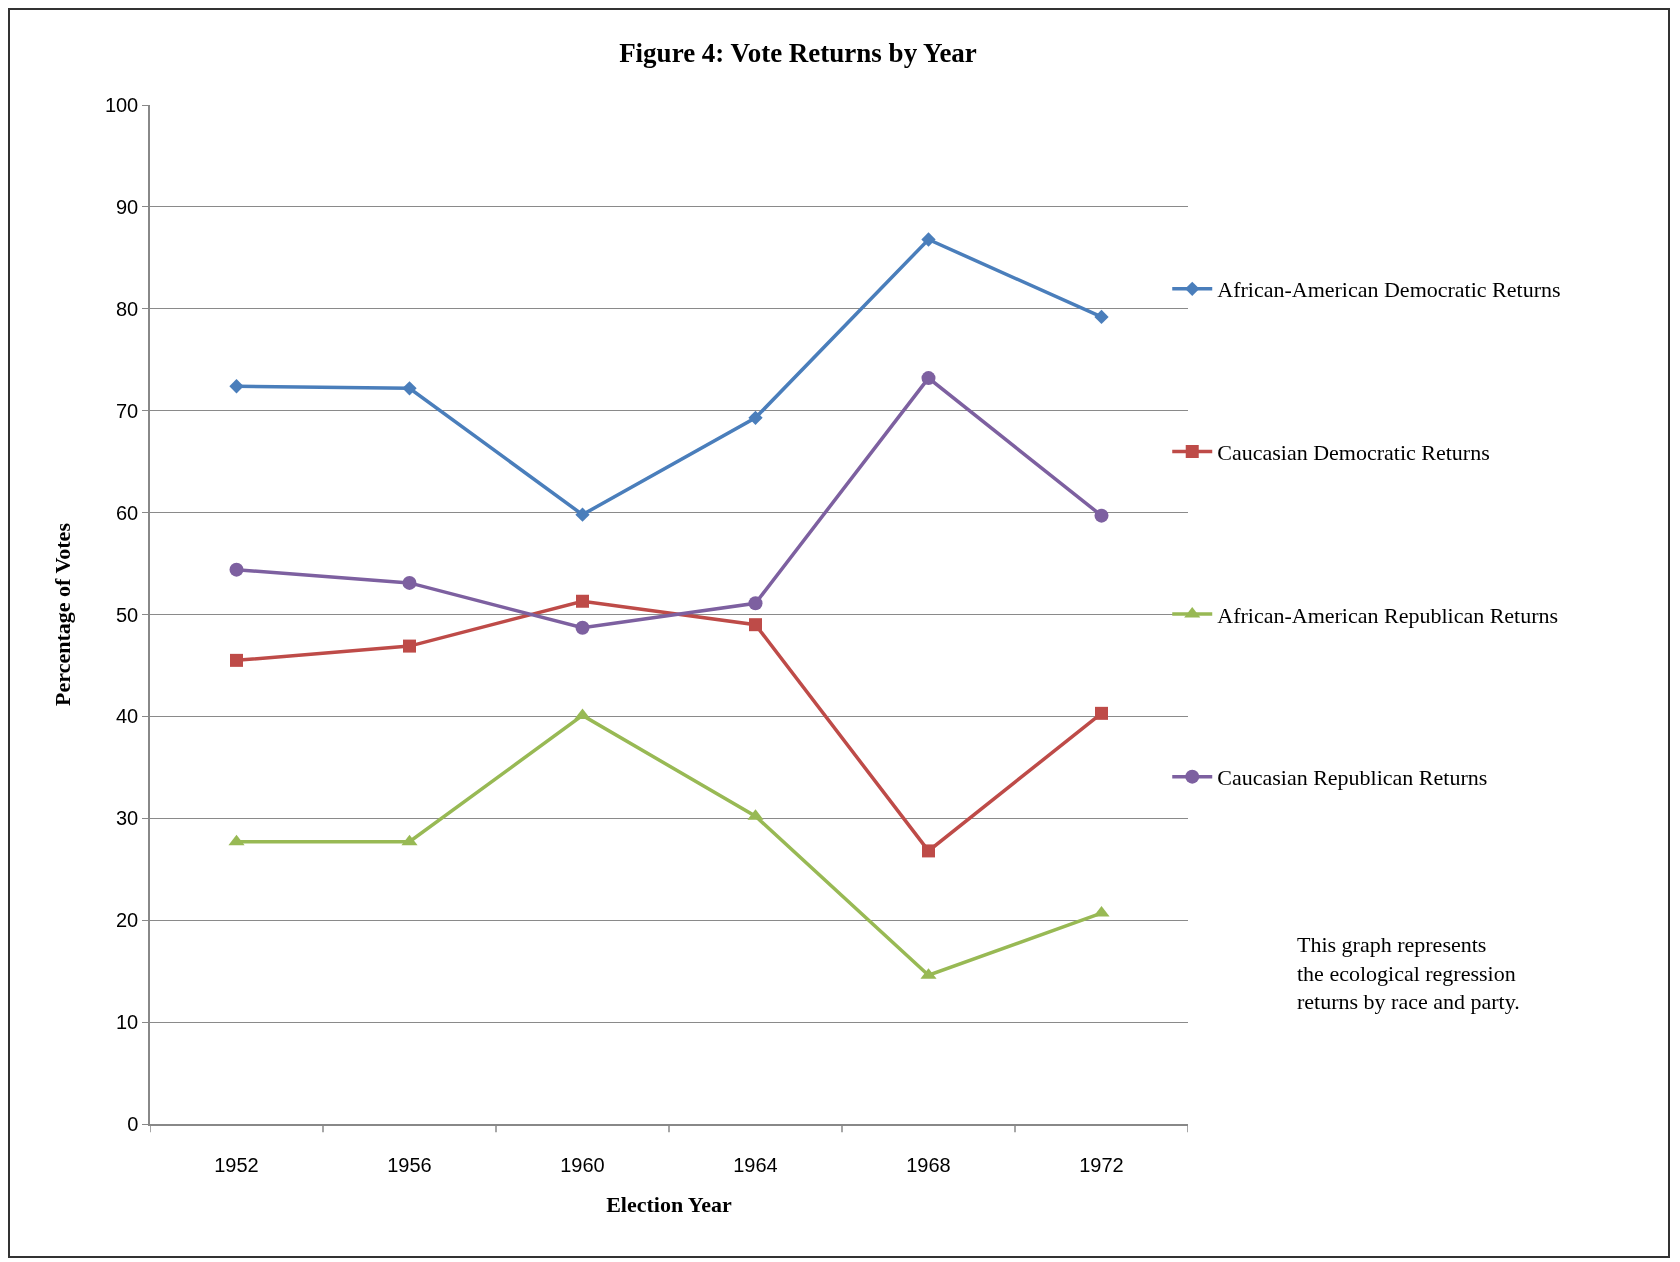 Image resolution: width=1680 pixels, height=1262 pixels. Describe the element at coordinates (1101, 1164) in the screenshot. I see `x-tick-label: 1972` at that location.